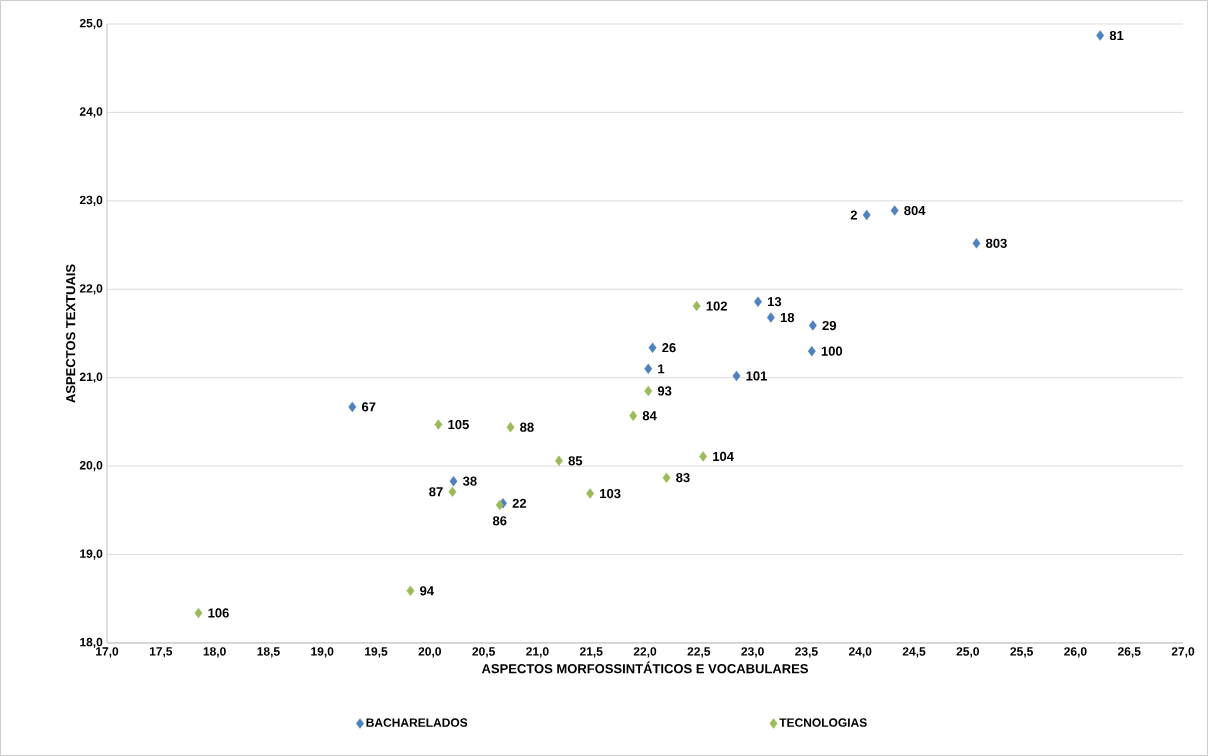 Image resolution: width=1208 pixels, height=756 pixels. What do you see at coordinates (91, 200) in the screenshot?
I see `y-tick-label: 23,0` at bounding box center [91, 200].